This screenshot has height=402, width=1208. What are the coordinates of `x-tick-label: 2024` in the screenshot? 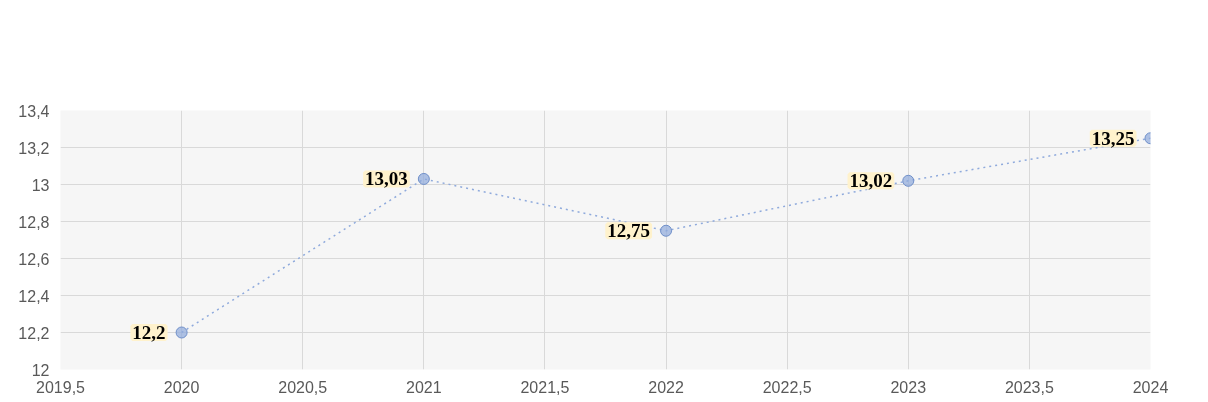 It's located at (1150, 387).